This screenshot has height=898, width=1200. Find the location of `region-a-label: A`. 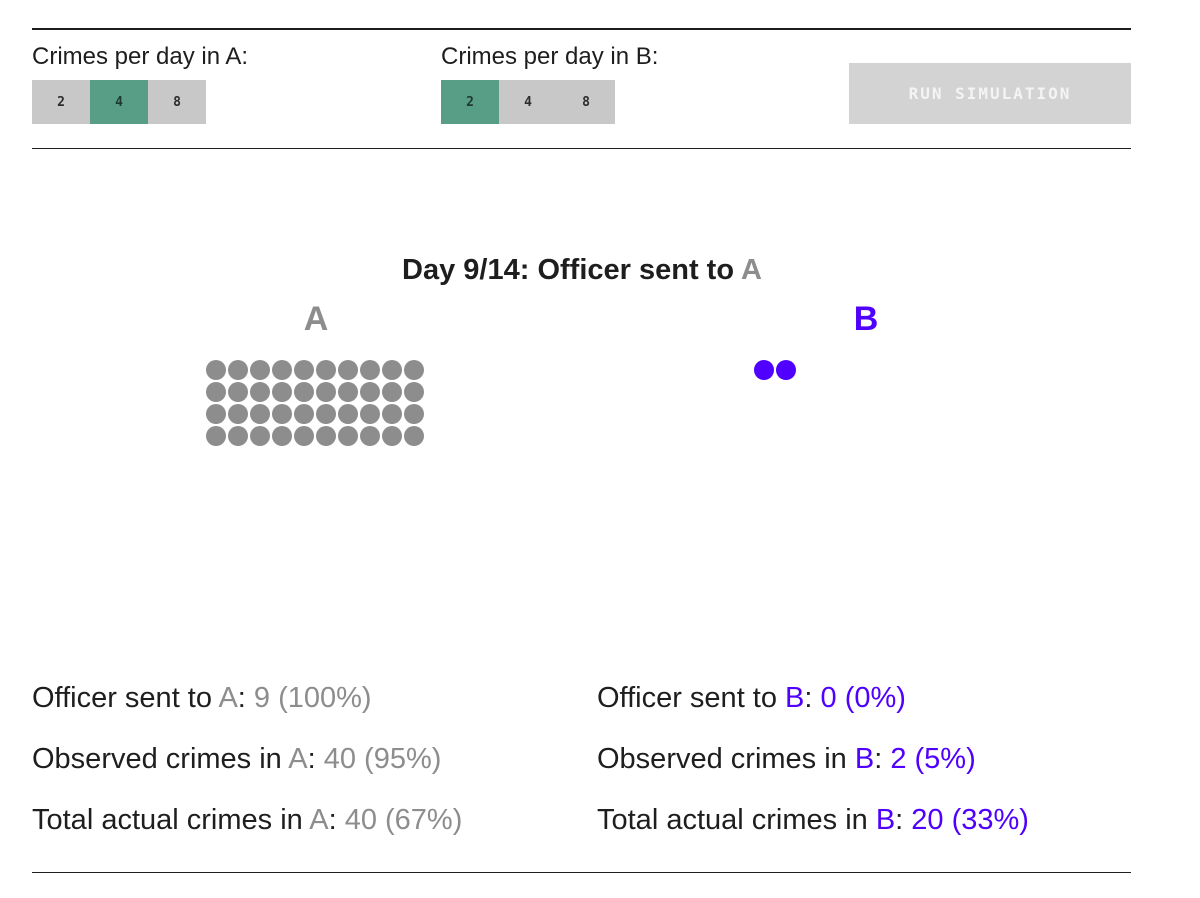

region-a-label: A is located at coordinates (316, 319).